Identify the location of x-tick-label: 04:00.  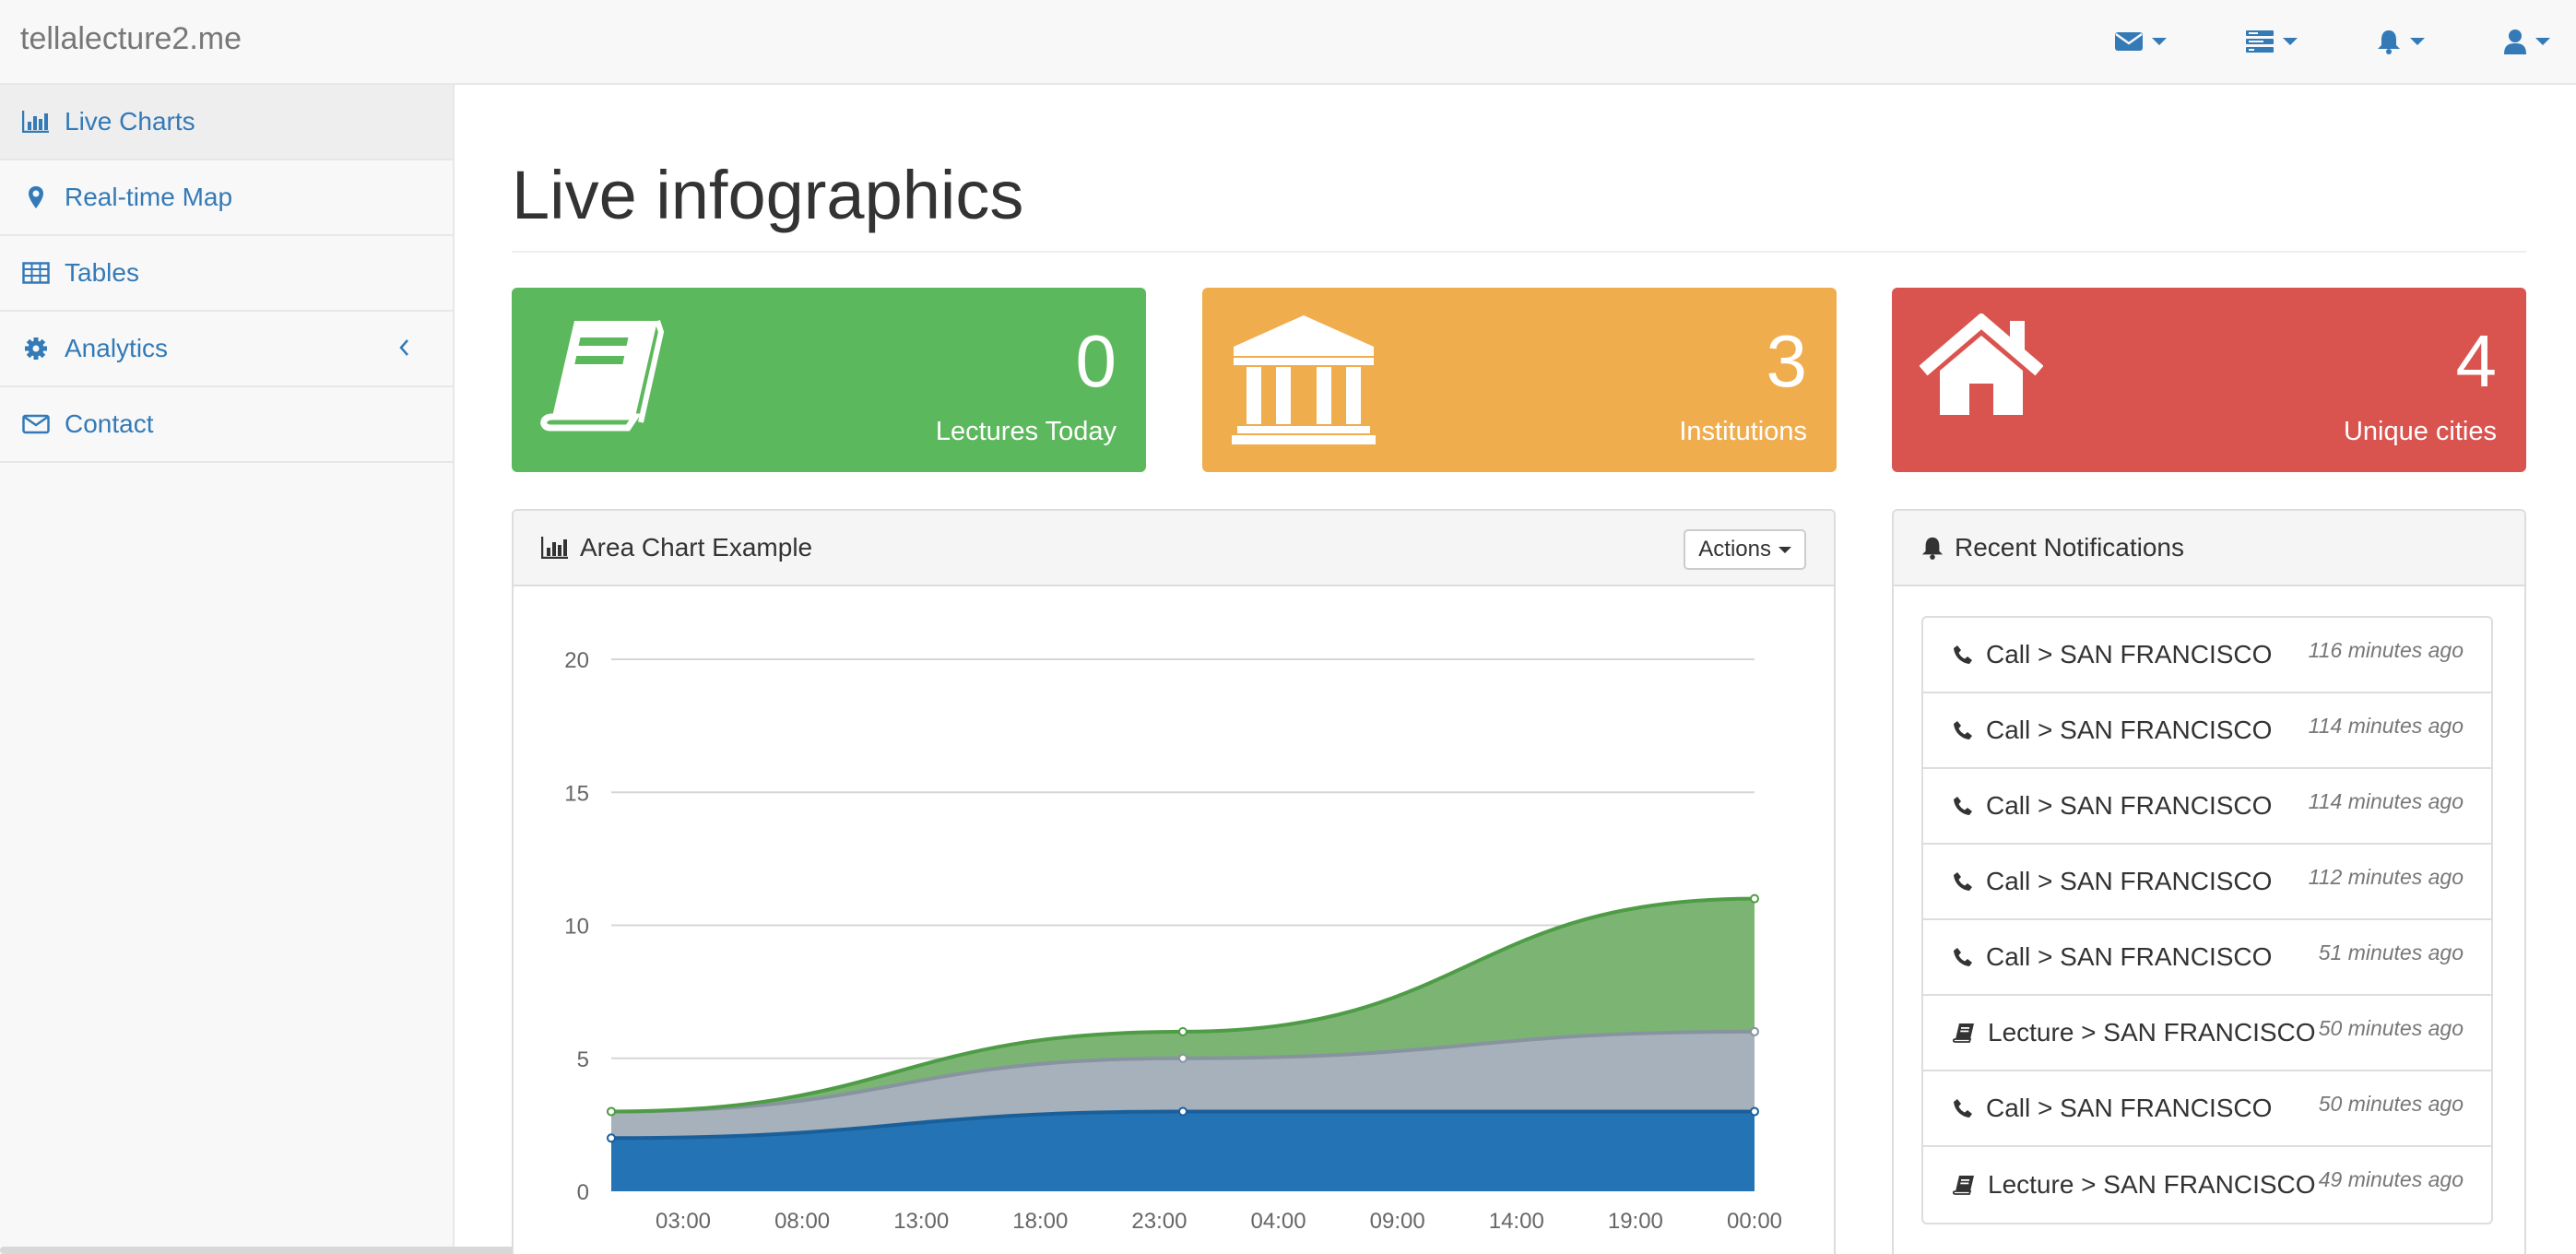
(1278, 1221).